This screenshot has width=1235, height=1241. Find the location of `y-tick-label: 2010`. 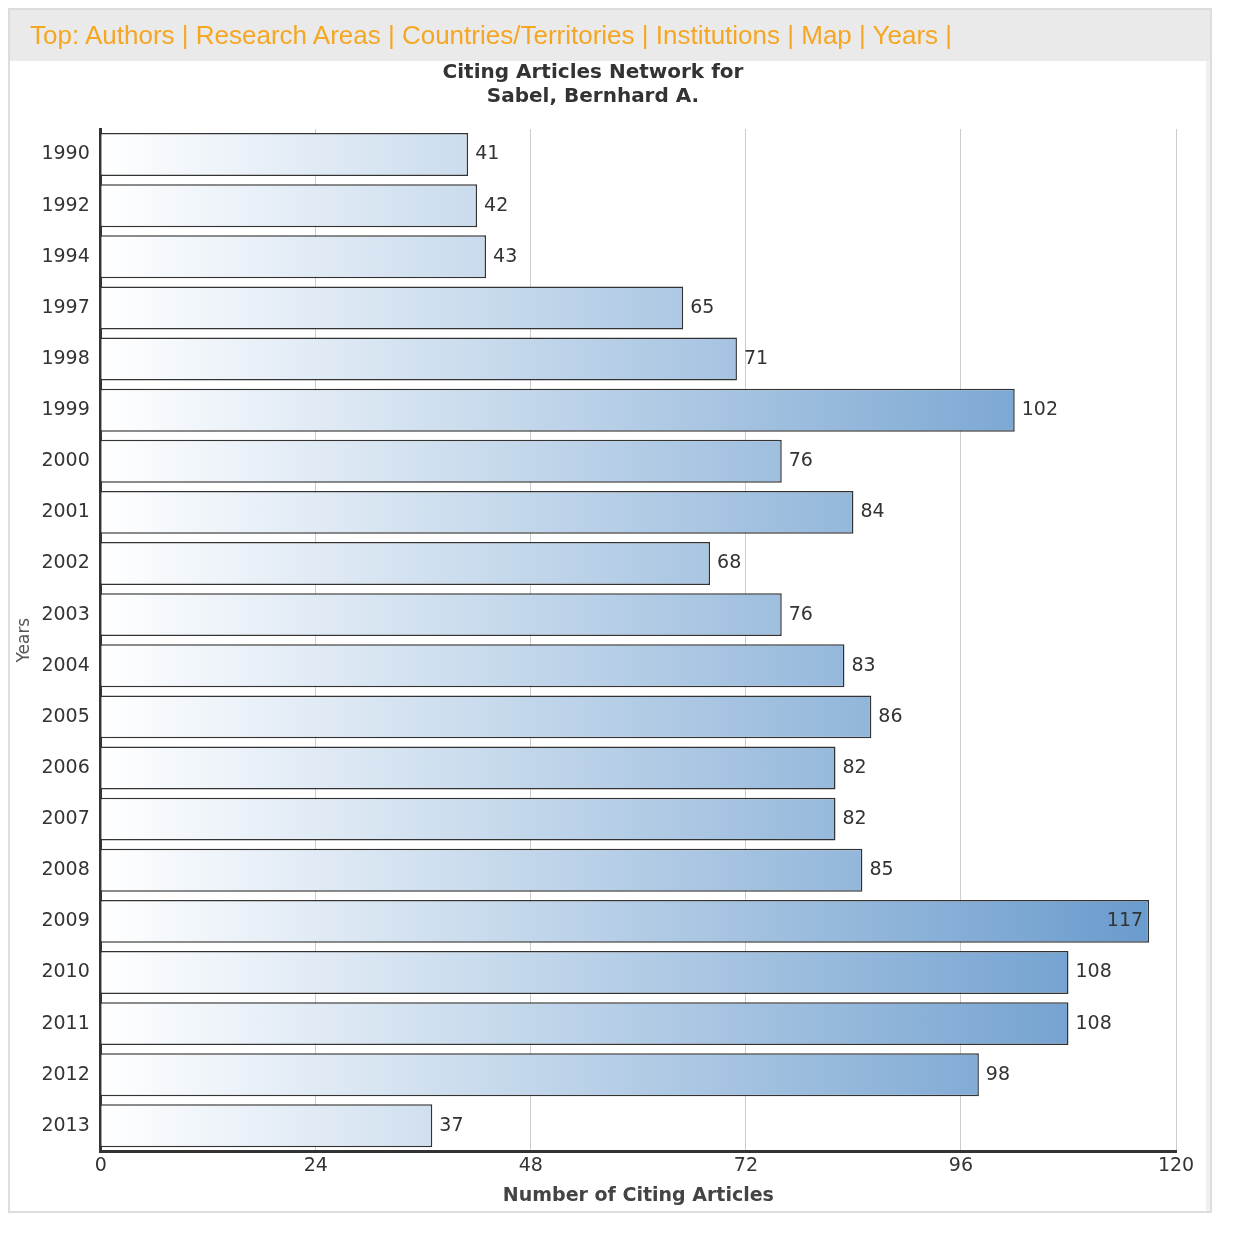

y-tick-label: 2010 is located at coordinates (65, 970).